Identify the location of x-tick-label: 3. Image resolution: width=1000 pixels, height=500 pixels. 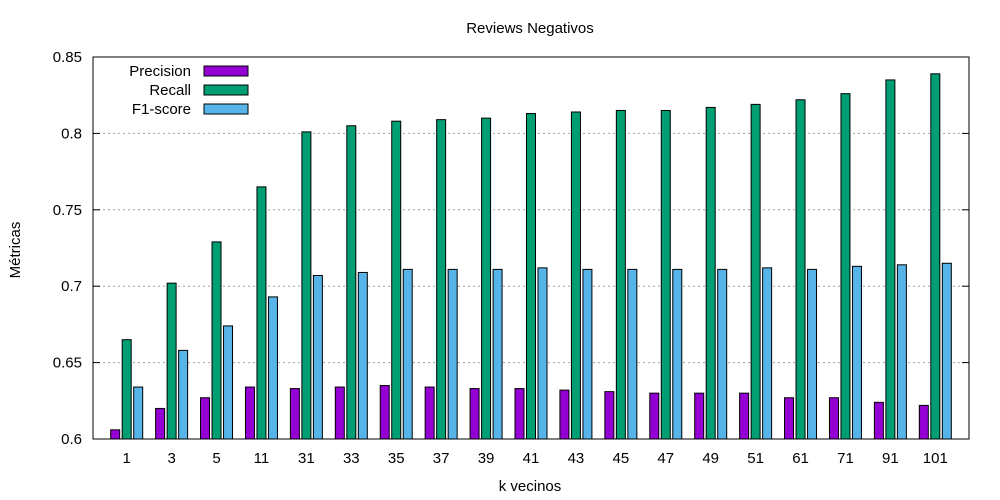
(171, 458).